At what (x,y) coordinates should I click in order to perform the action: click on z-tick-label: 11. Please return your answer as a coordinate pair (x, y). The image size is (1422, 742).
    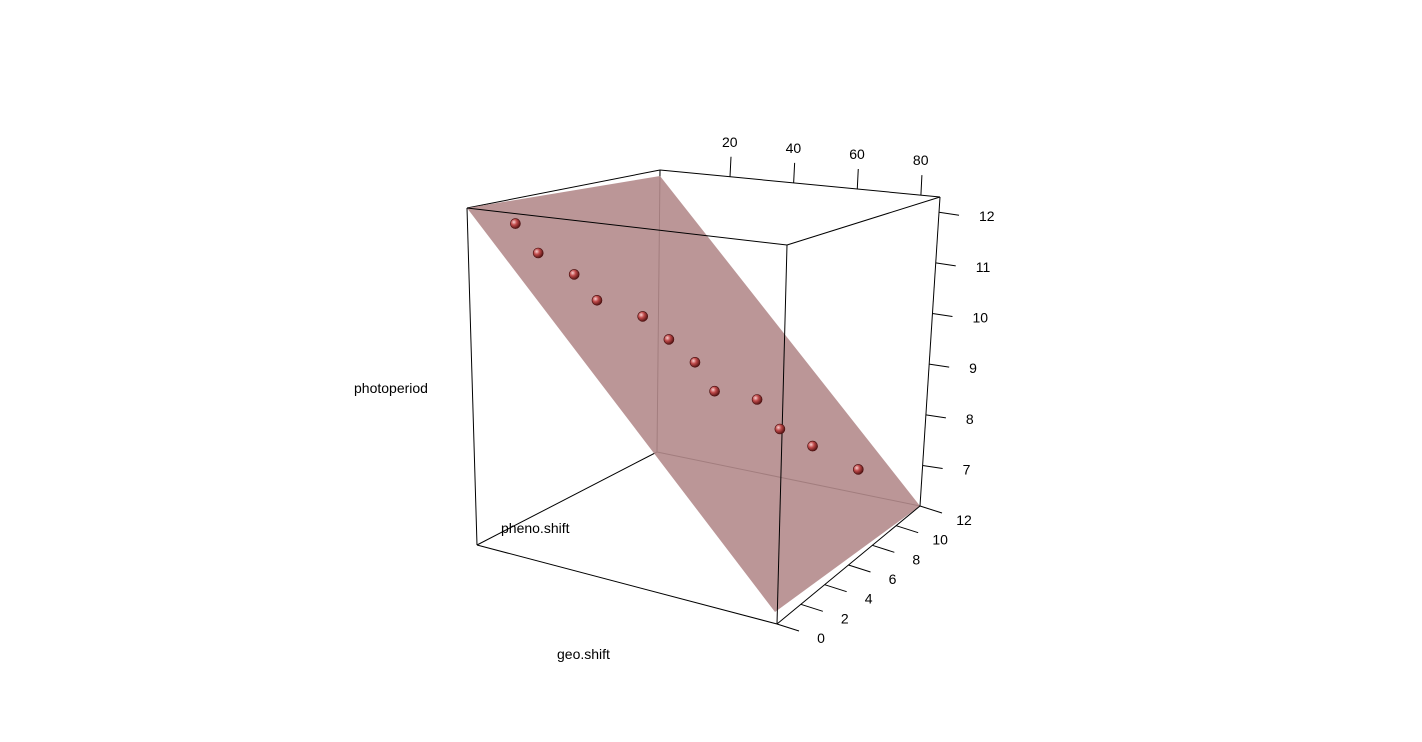
    Looking at the image, I should click on (983, 267).